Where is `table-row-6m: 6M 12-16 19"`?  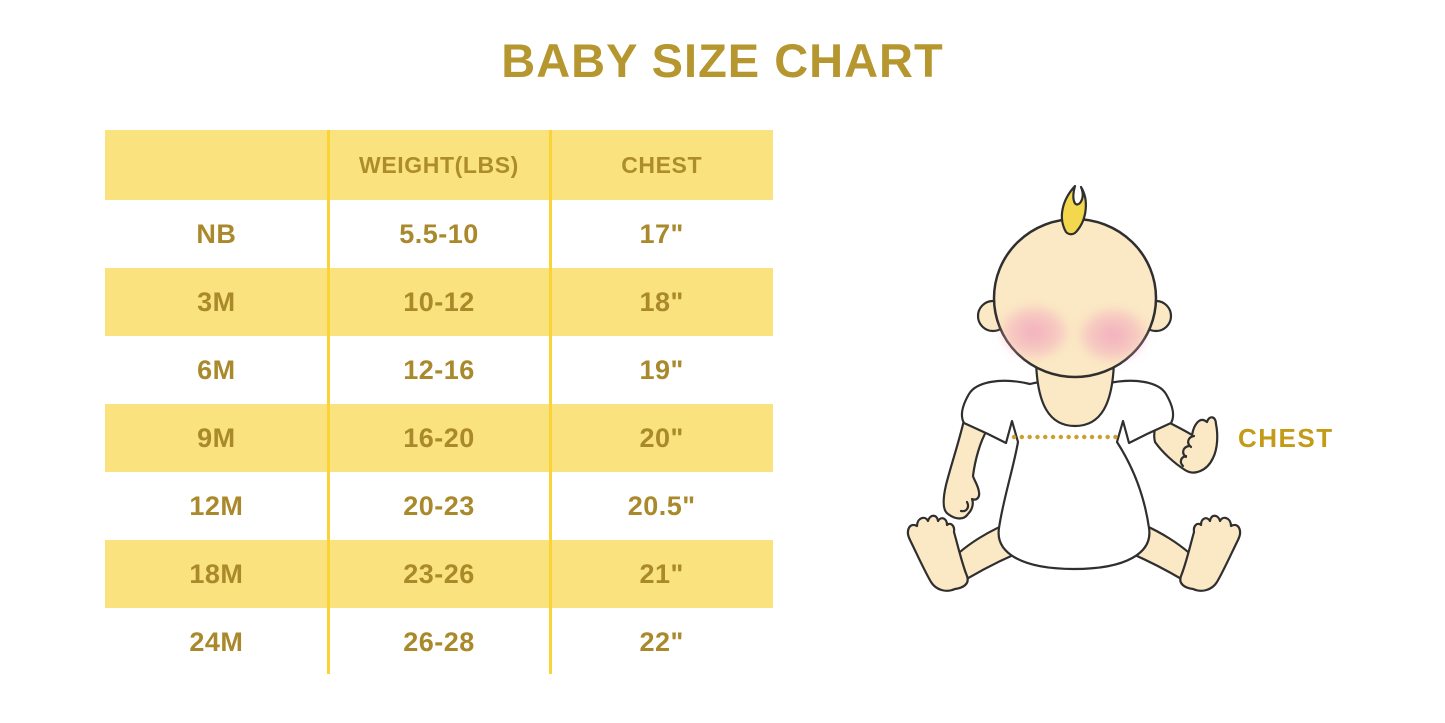
table-row-6m: 6M 12-16 19" is located at coordinates (439, 370).